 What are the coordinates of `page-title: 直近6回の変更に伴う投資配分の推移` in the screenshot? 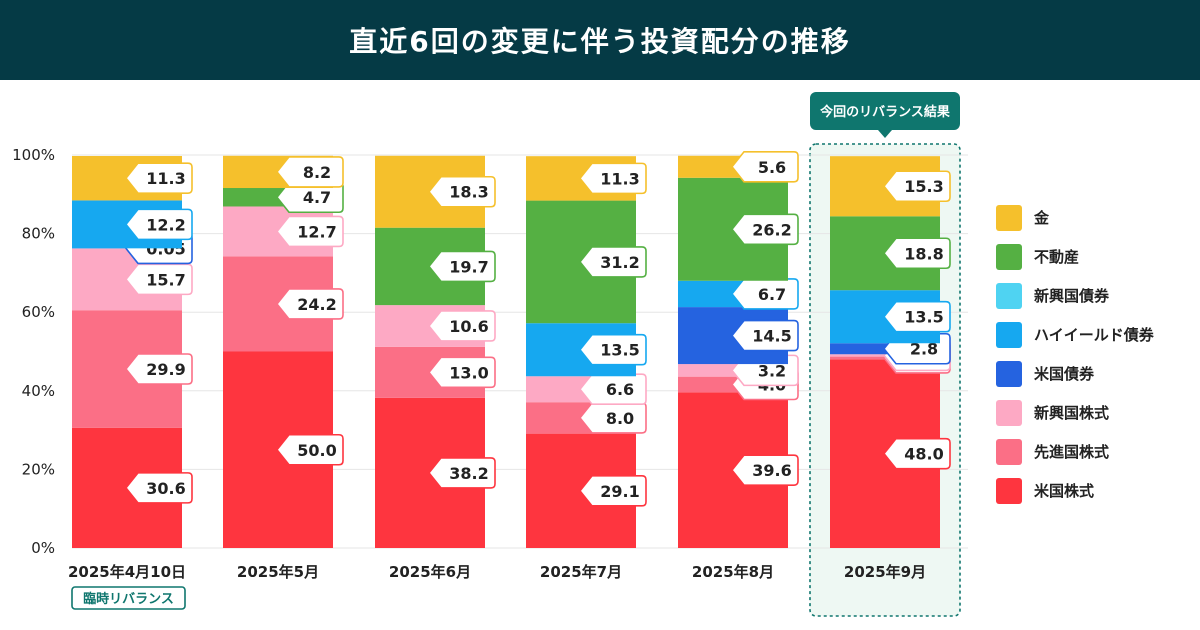 It's located at (600, 41).